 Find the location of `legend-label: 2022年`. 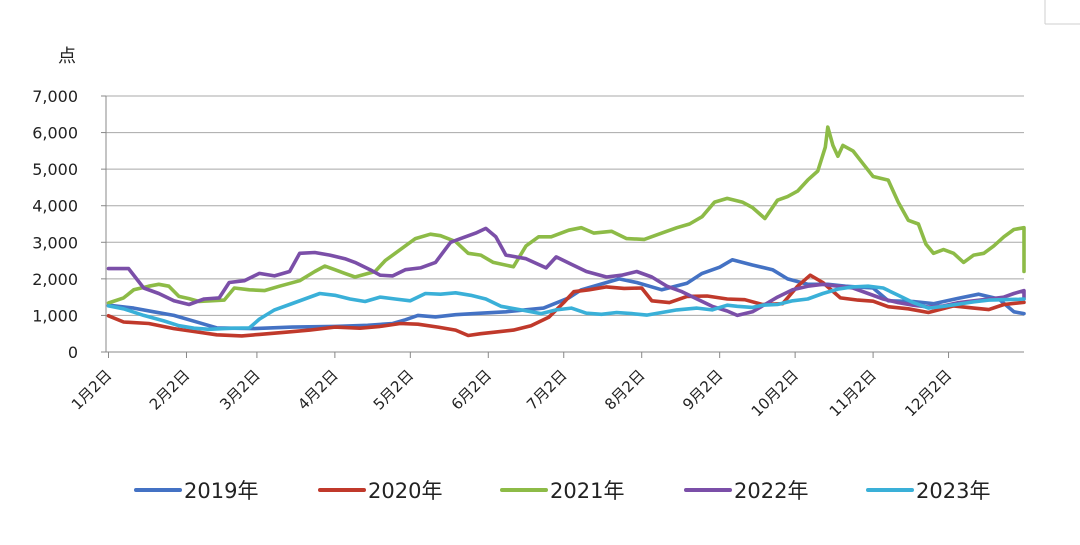

legend-label: 2022年 is located at coordinates (771, 491).